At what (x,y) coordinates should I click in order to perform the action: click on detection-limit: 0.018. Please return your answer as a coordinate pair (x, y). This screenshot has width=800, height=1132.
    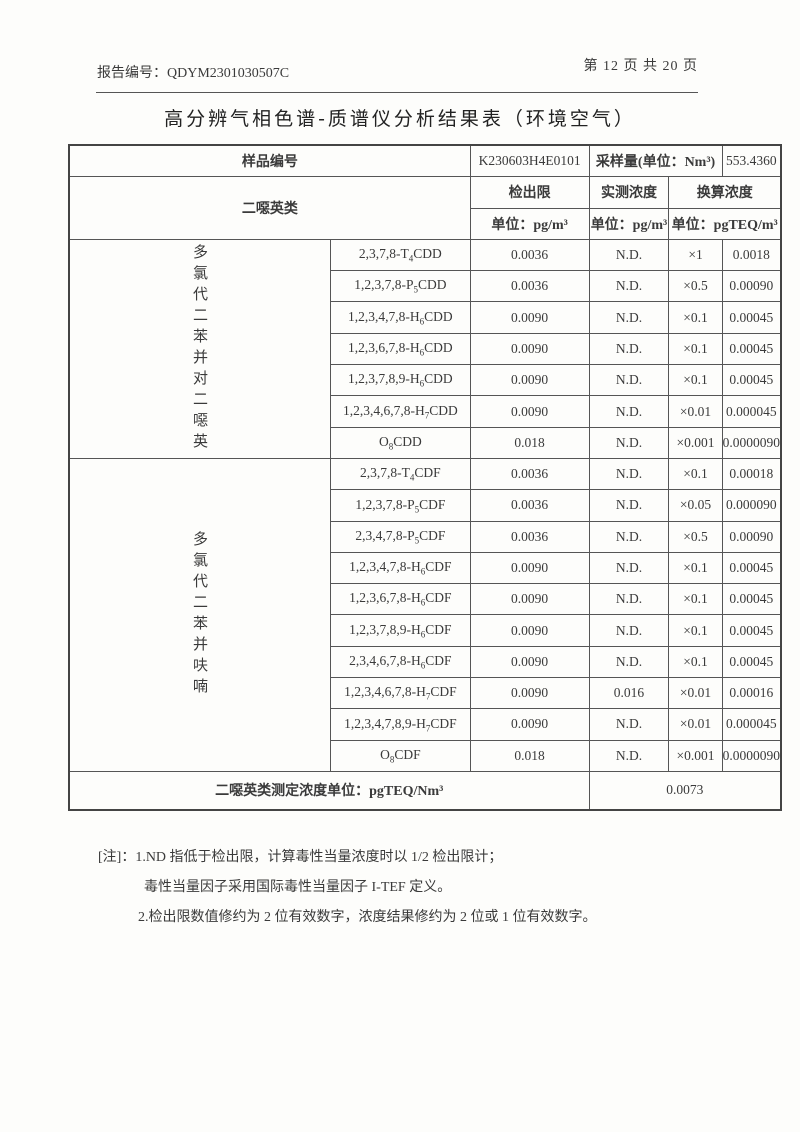
    Looking at the image, I should click on (529, 442).